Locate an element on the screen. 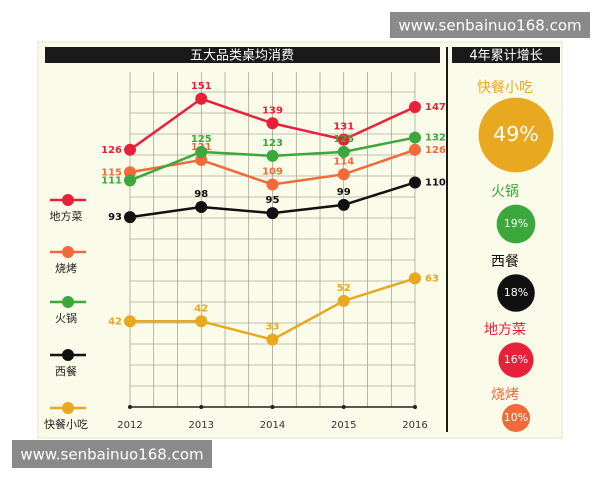 The height and width of the screenshot is (484, 600). legend-label: 西餐 is located at coordinates (66, 371).